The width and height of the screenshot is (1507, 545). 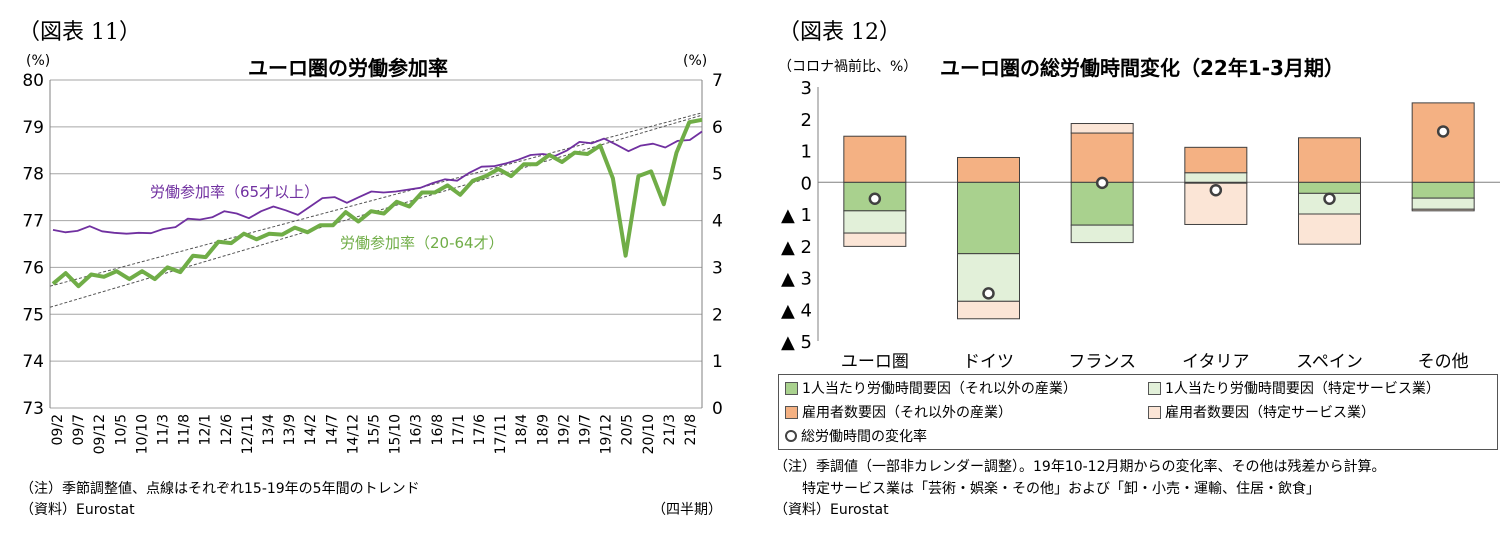 What do you see at coordinates (717, 128) in the screenshot?
I see `right-tick-label: 6` at bounding box center [717, 128].